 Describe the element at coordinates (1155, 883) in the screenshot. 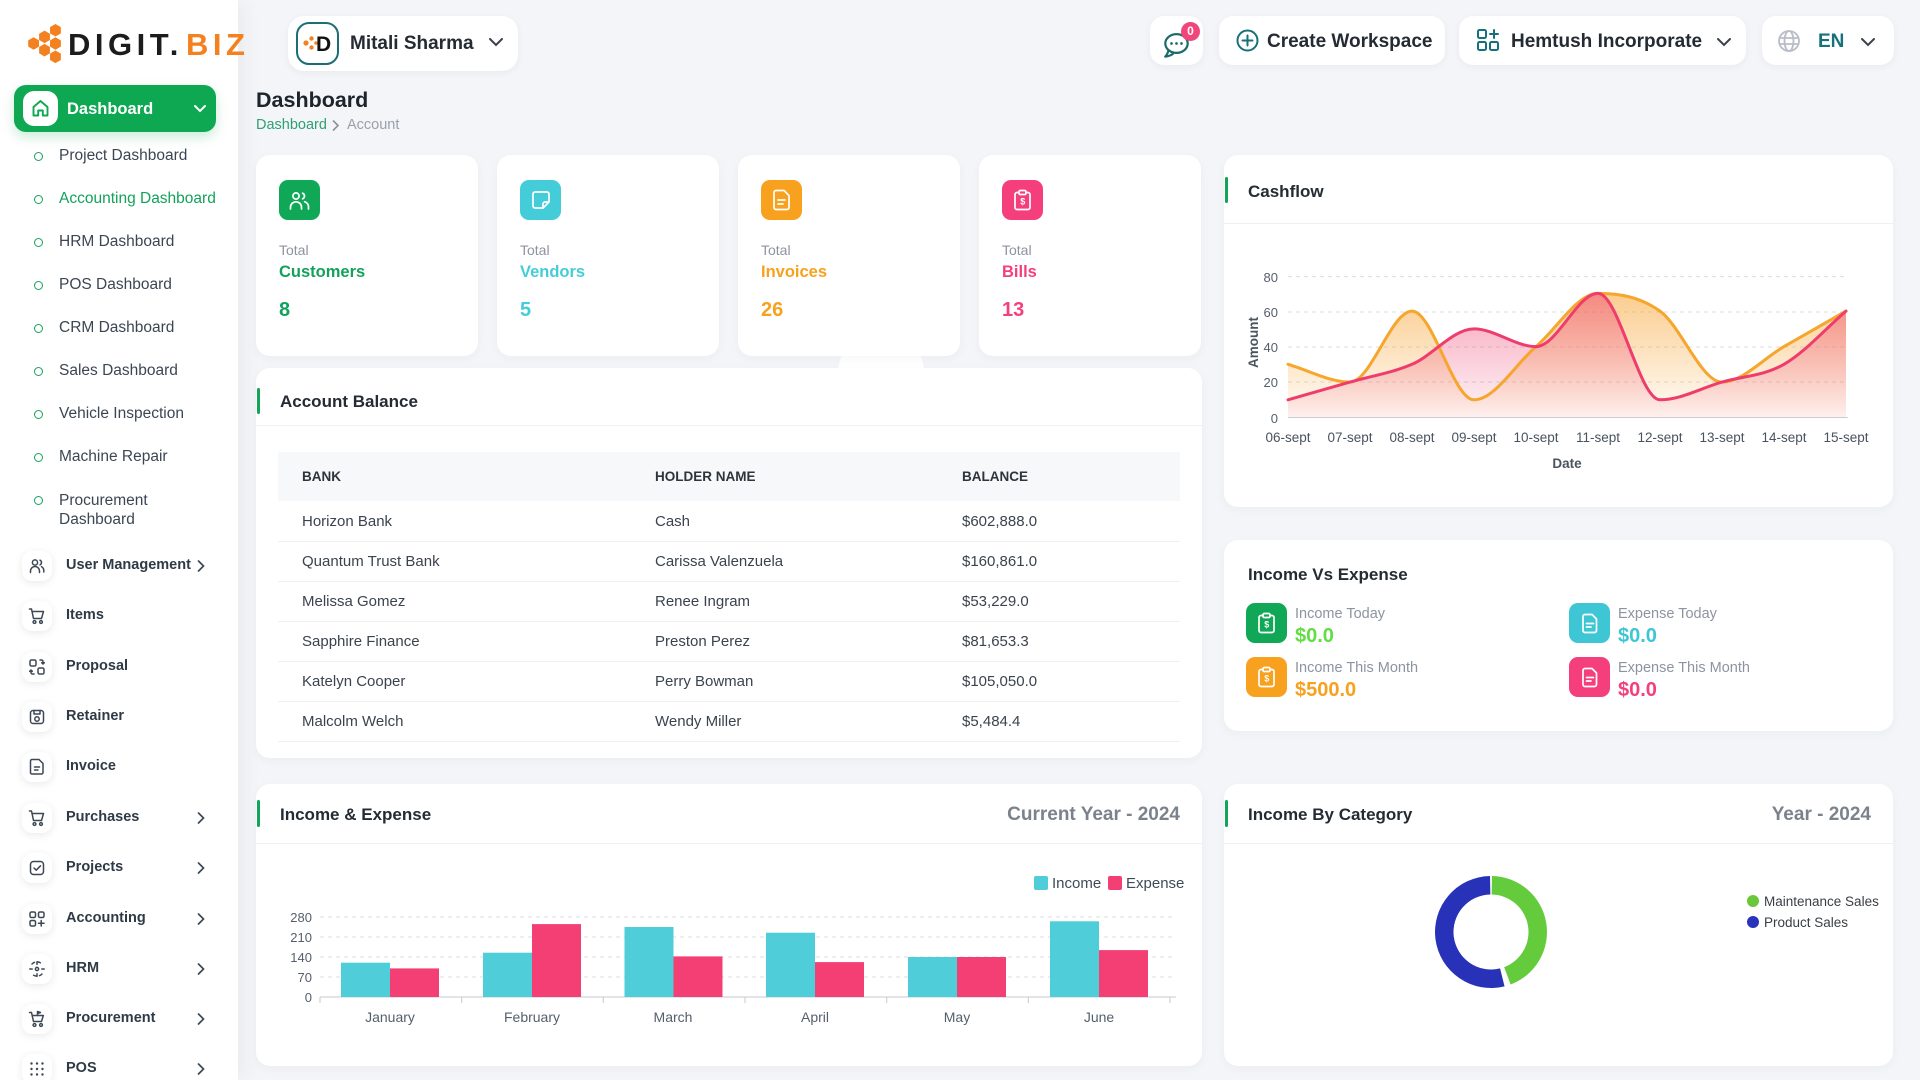

I see `svg-text: Expense` at that location.